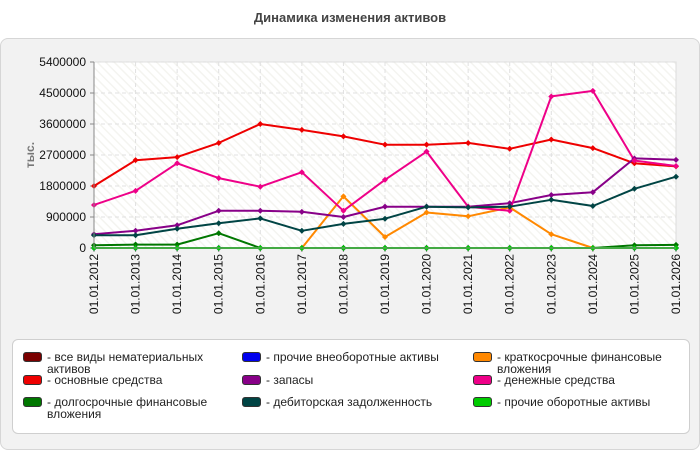  I want to click on chart-title: Динамика изменения активов, so click(350, 17).